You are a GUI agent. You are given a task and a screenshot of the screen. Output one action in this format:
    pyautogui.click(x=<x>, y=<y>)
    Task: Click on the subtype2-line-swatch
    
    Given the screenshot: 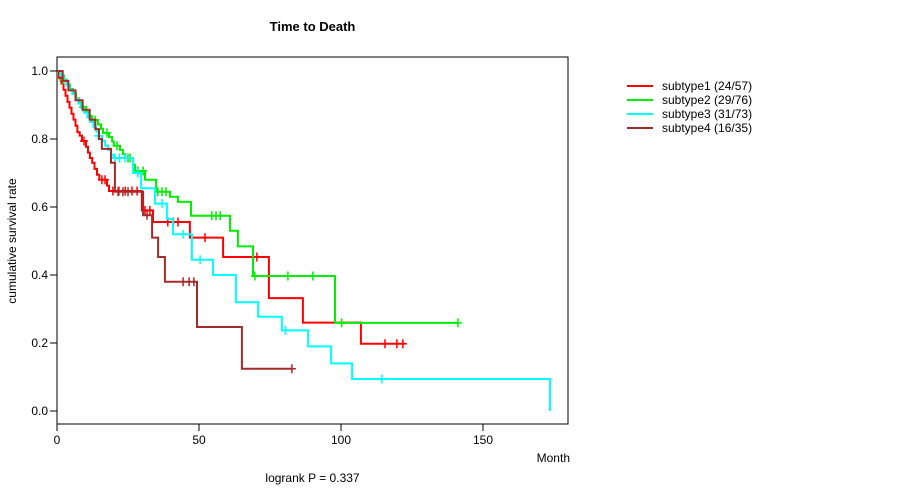 What is the action you would take?
    pyautogui.click(x=640, y=100)
    